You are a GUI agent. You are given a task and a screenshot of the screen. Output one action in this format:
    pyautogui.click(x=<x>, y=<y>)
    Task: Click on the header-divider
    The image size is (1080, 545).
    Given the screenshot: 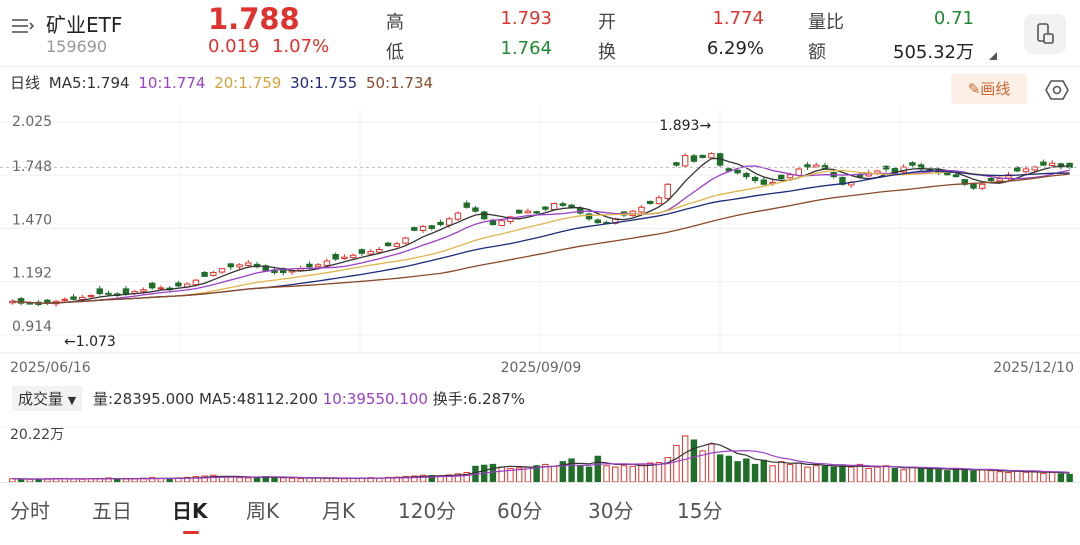 What is the action you would take?
    pyautogui.click(x=540, y=66)
    